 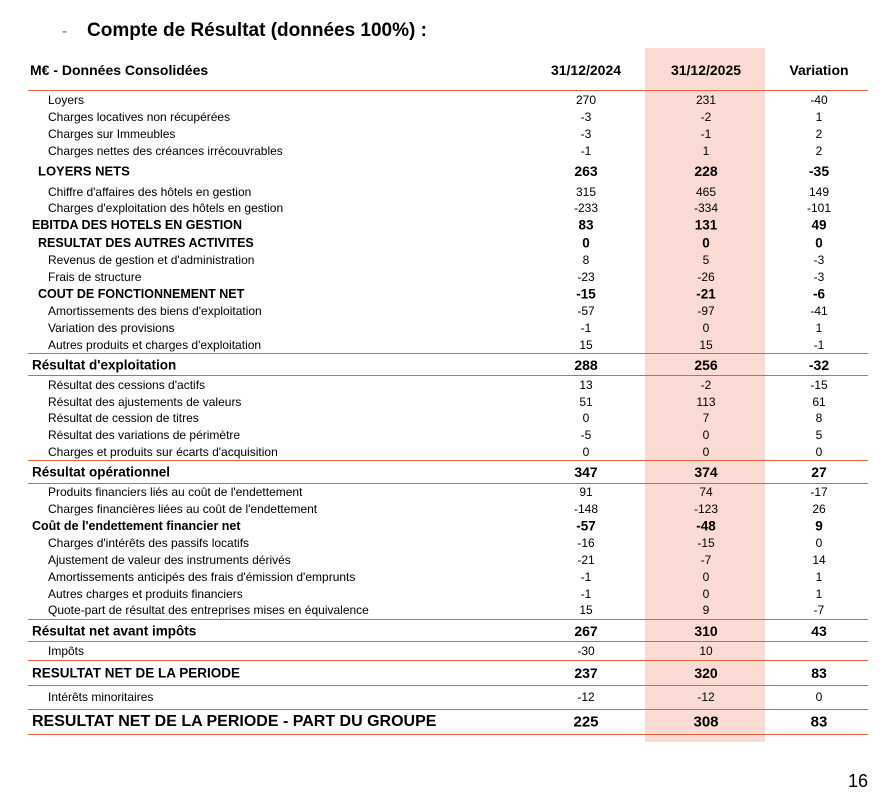 I want to click on row-label: EBITDA DES HOTELS EN GESTION, so click(x=137, y=225).